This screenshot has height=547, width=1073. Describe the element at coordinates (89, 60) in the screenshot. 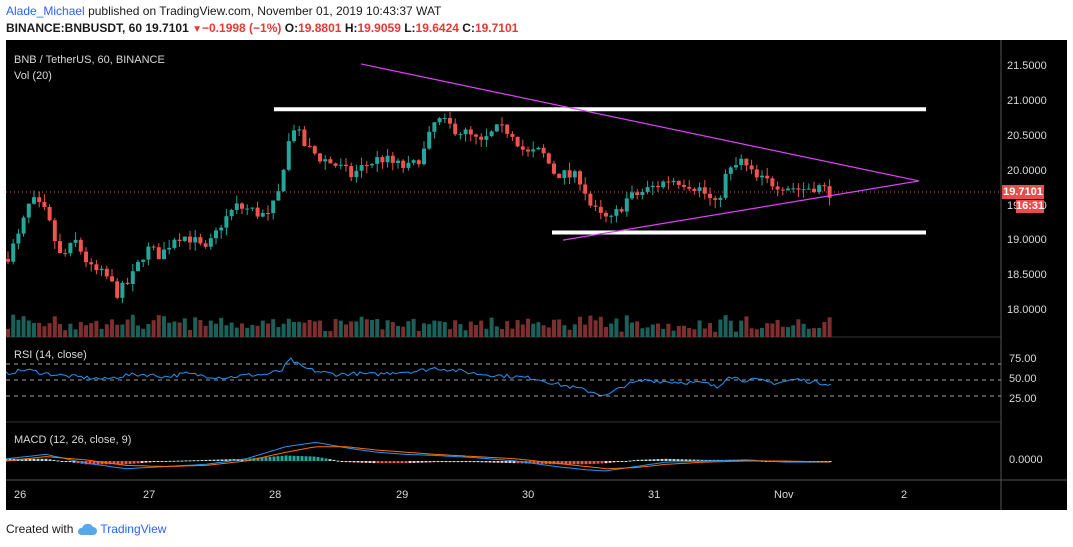

I see `pane-title: BNB / TetherUS, 60, BINANCE` at that location.